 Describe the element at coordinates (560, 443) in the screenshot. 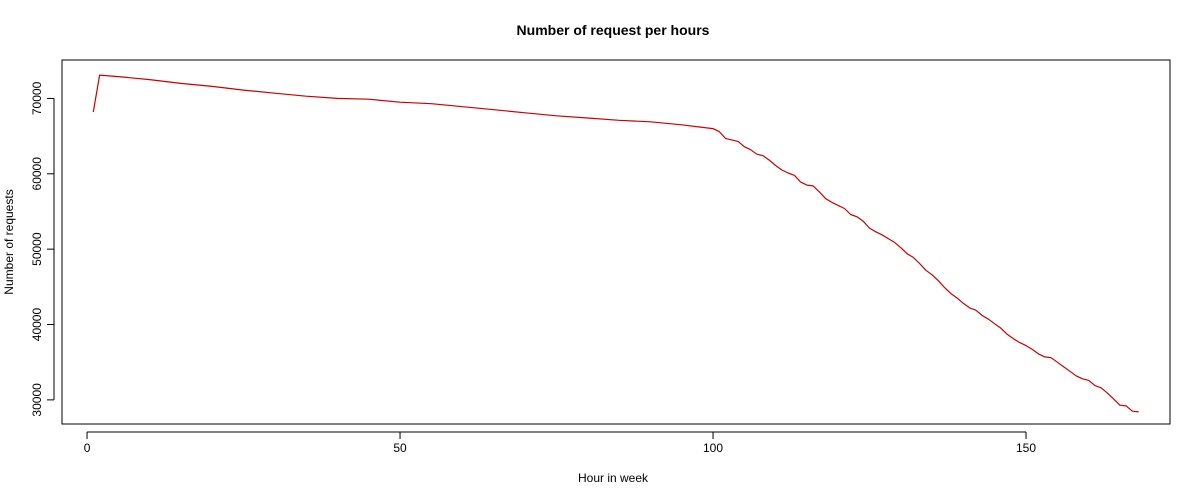

I see `x-axis: 0 50 100 150` at that location.